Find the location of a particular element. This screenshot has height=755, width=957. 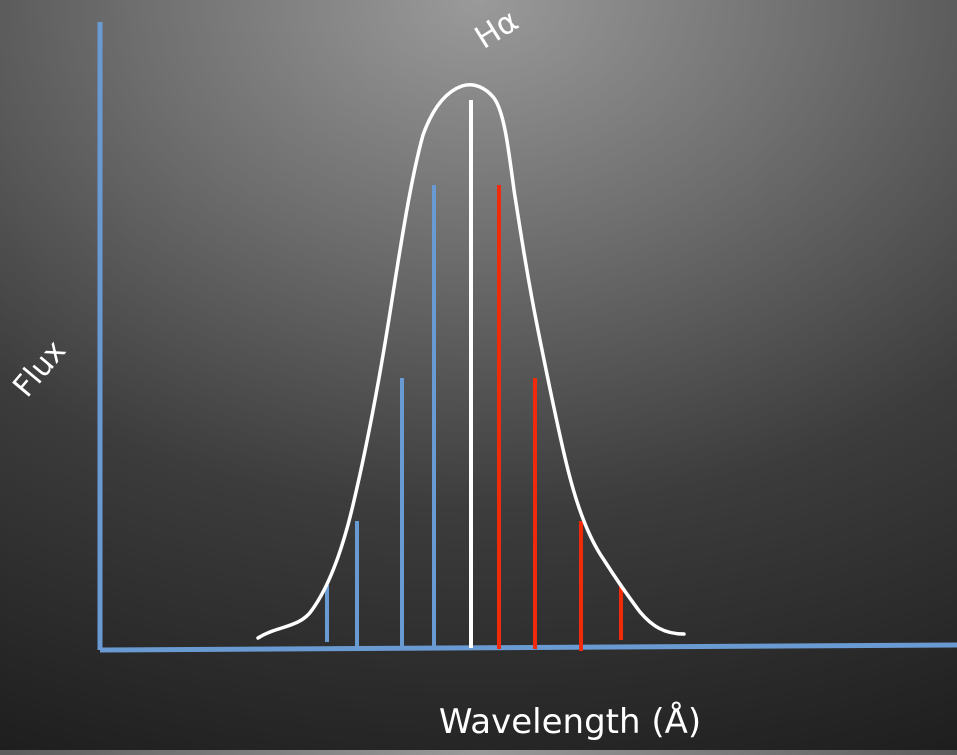

x-axis-label: Wavelength (Å) is located at coordinates (570, 721).